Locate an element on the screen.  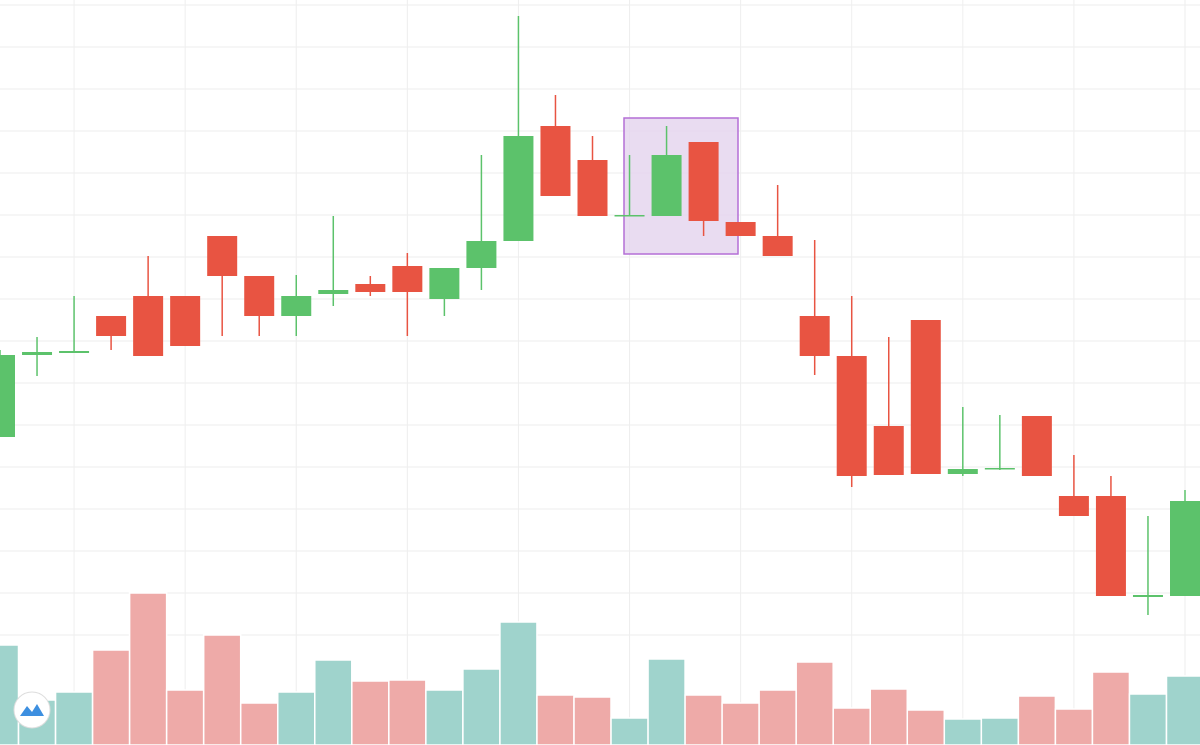
logo-circle is located at coordinates (32, 710).